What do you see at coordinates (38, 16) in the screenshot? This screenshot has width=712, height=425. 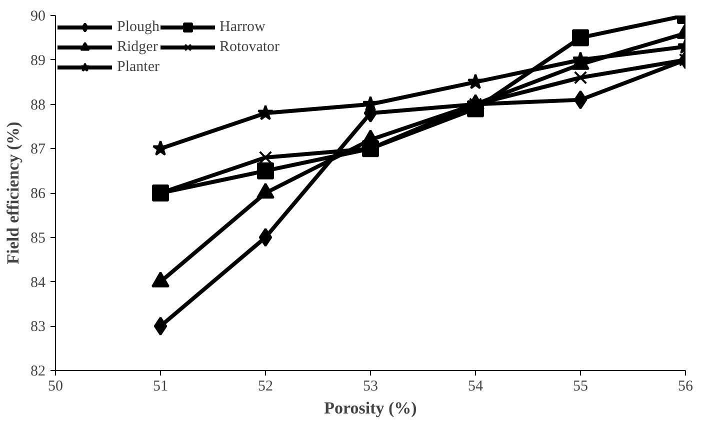 I see `y-tick-label: 90` at bounding box center [38, 16].